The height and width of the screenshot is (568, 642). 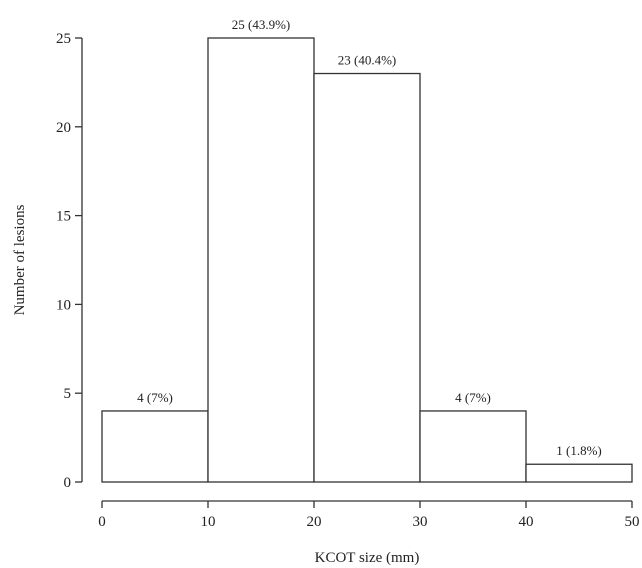 What do you see at coordinates (68, 483) in the screenshot?
I see `y-tick-label: 0` at bounding box center [68, 483].